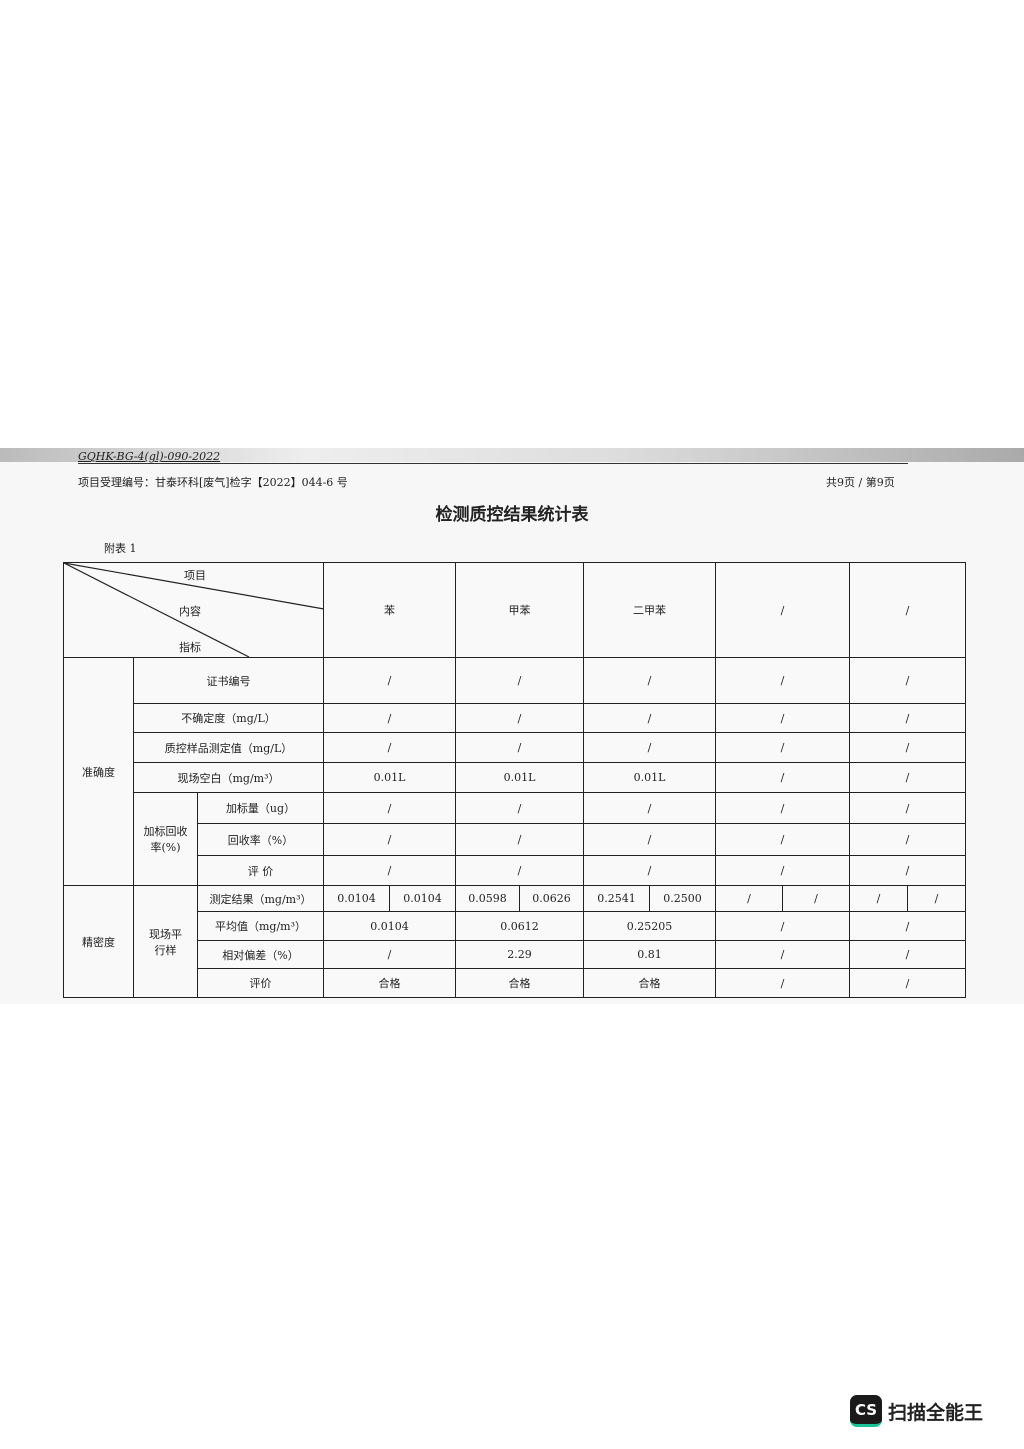 The height and width of the screenshot is (1449, 1024). Describe the element at coordinates (260, 954) in the screenshot. I see `row-label: 相对偏差（%）` at that location.